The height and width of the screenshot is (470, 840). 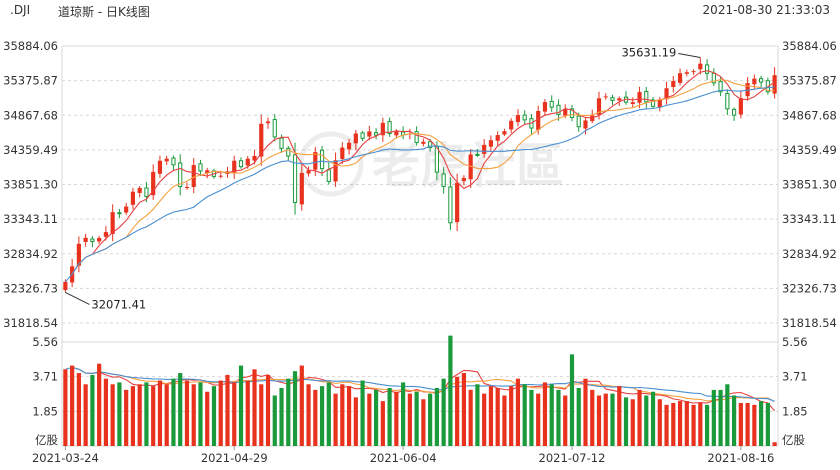 What do you see at coordinates (795, 411) in the screenshot?
I see `volume-tick-right: 1.85` at bounding box center [795, 411].